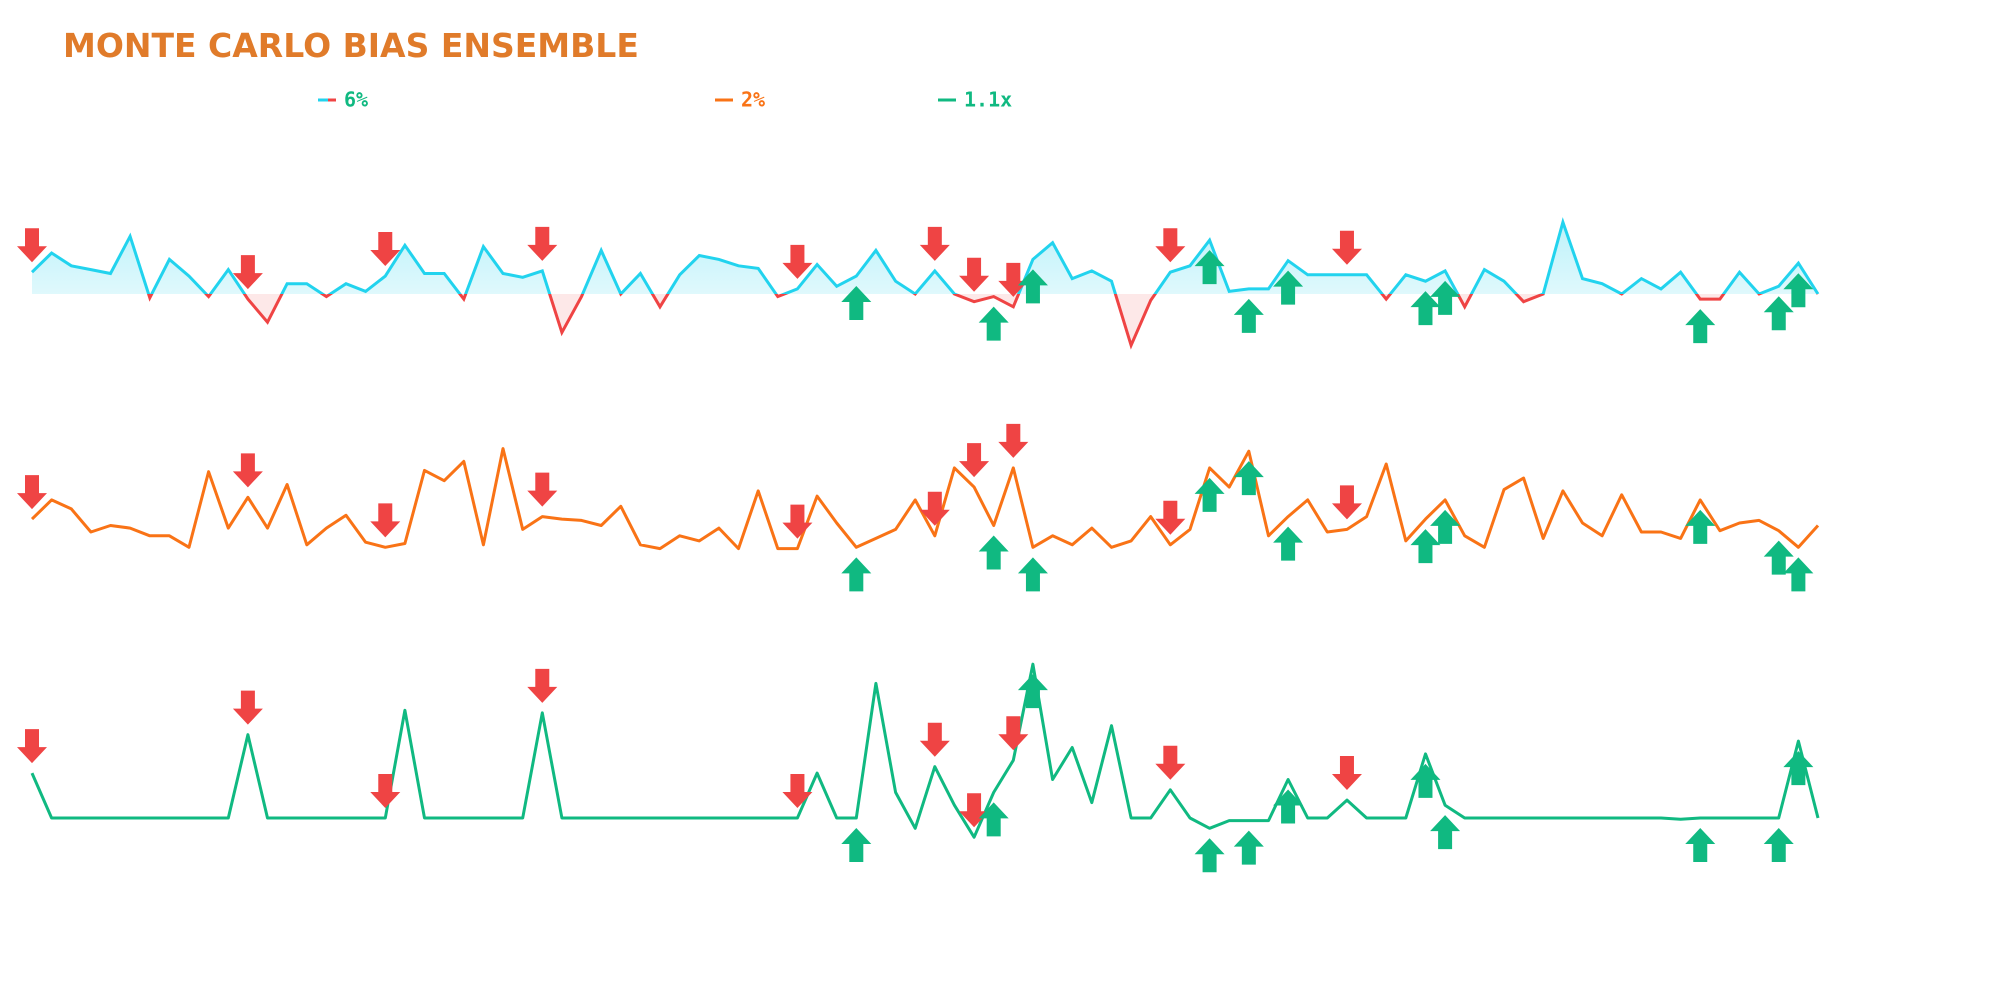 The height and width of the screenshot is (987, 2000). I want to click on legend-label: 2%, so click(753, 100).